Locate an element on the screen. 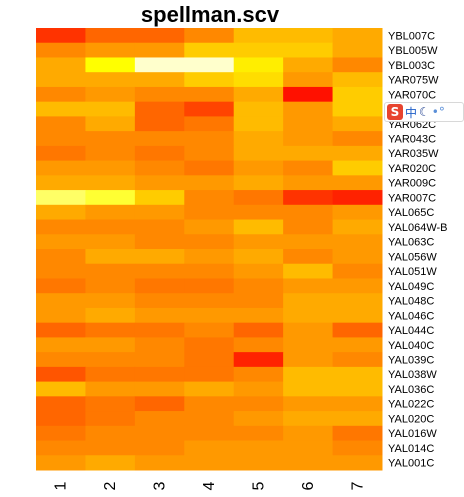 The width and height of the screenshot is (464, 497). row-label: YAL020C is located at coordinates (411, 419).